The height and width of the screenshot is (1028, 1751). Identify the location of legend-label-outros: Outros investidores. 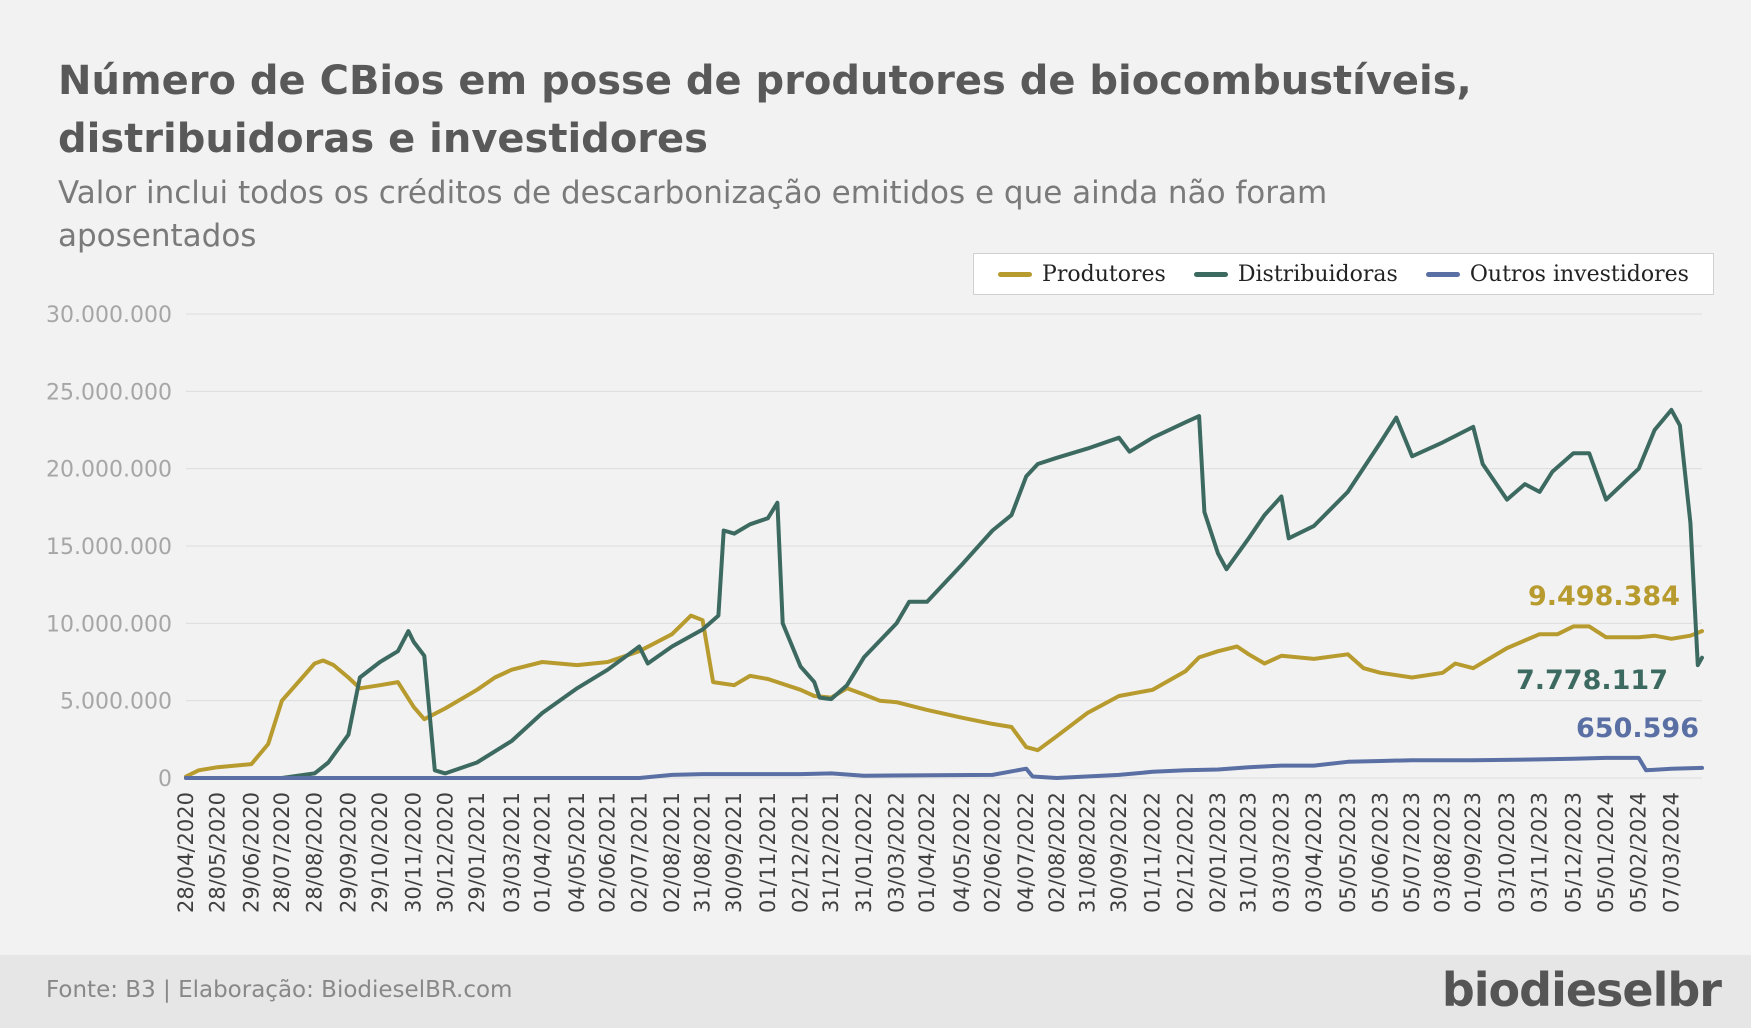
(1579, 274).